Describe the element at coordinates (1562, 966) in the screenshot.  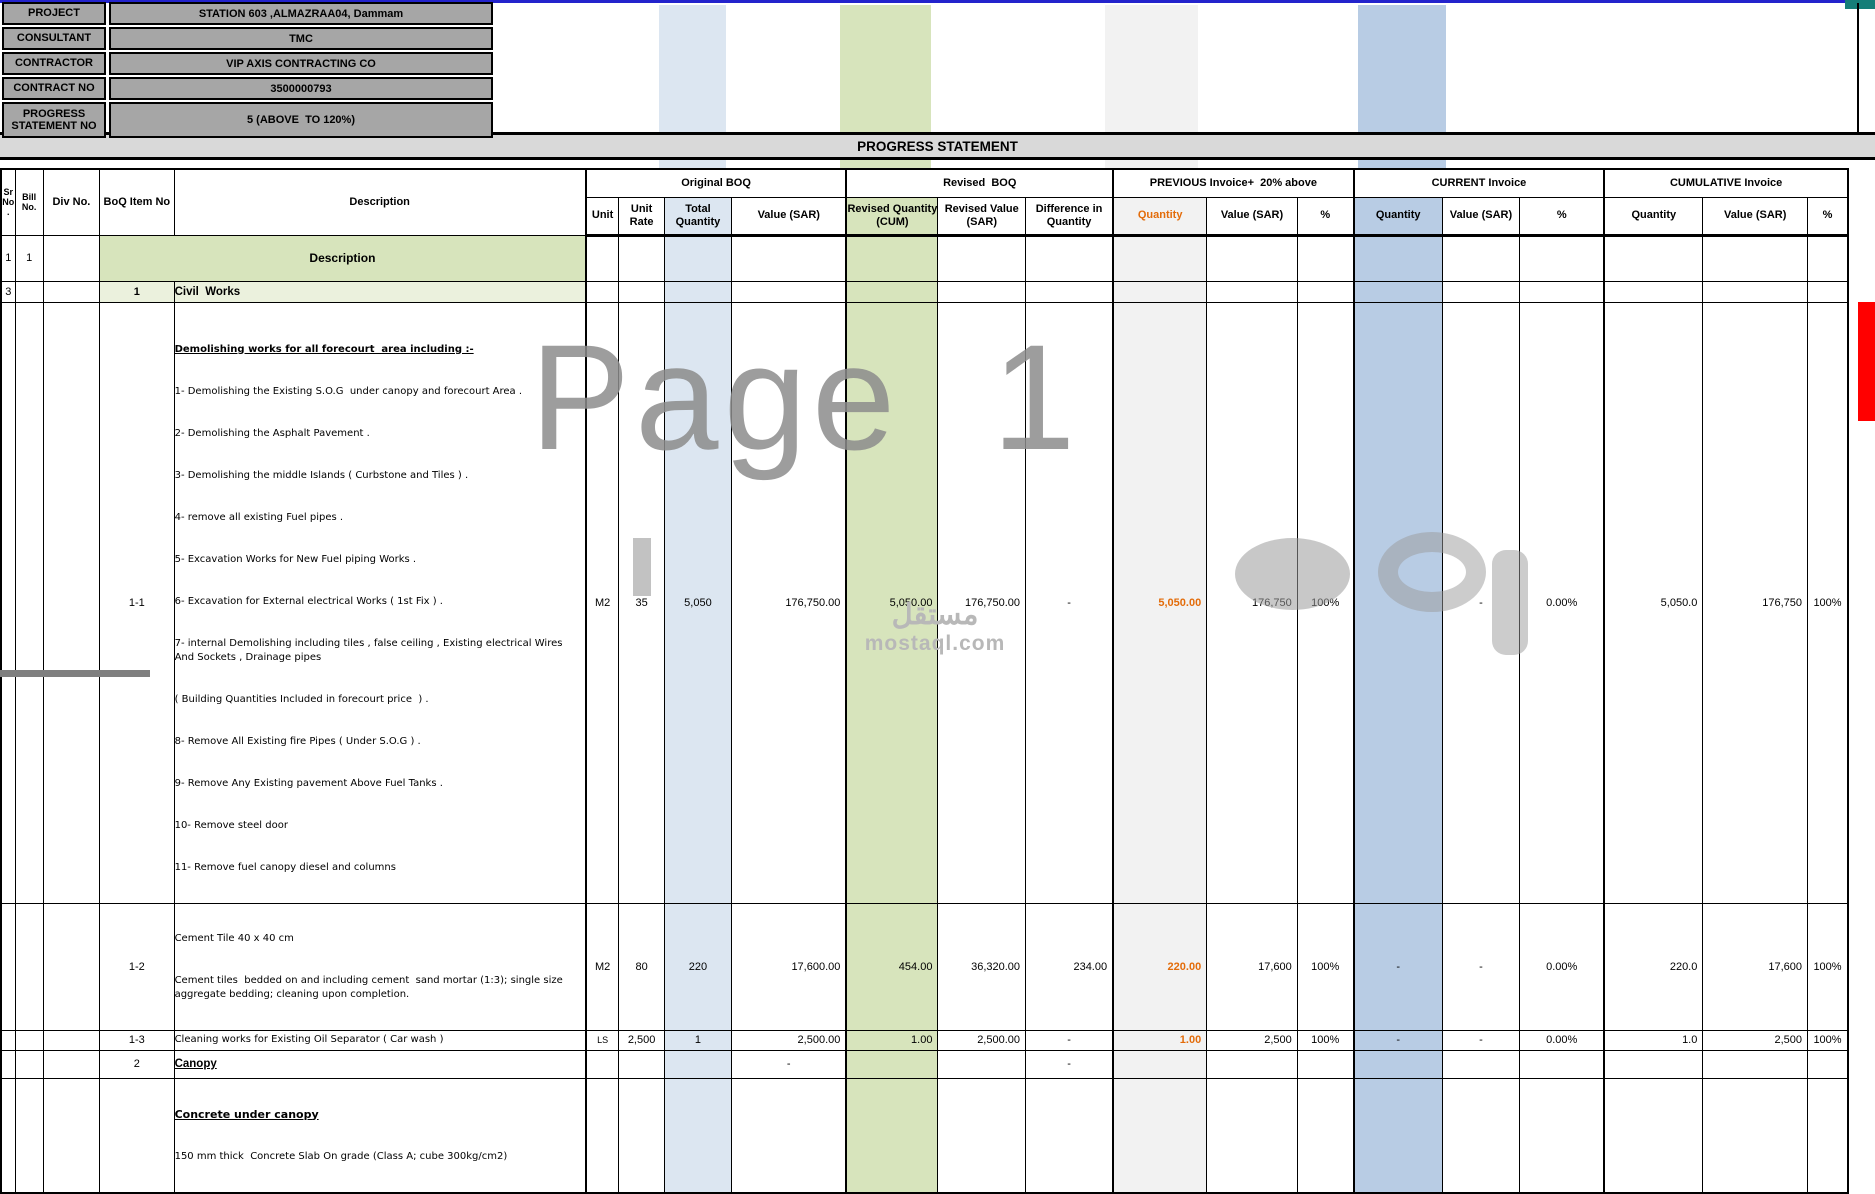
I see `cell-current-percent: 0.00%` at that location.